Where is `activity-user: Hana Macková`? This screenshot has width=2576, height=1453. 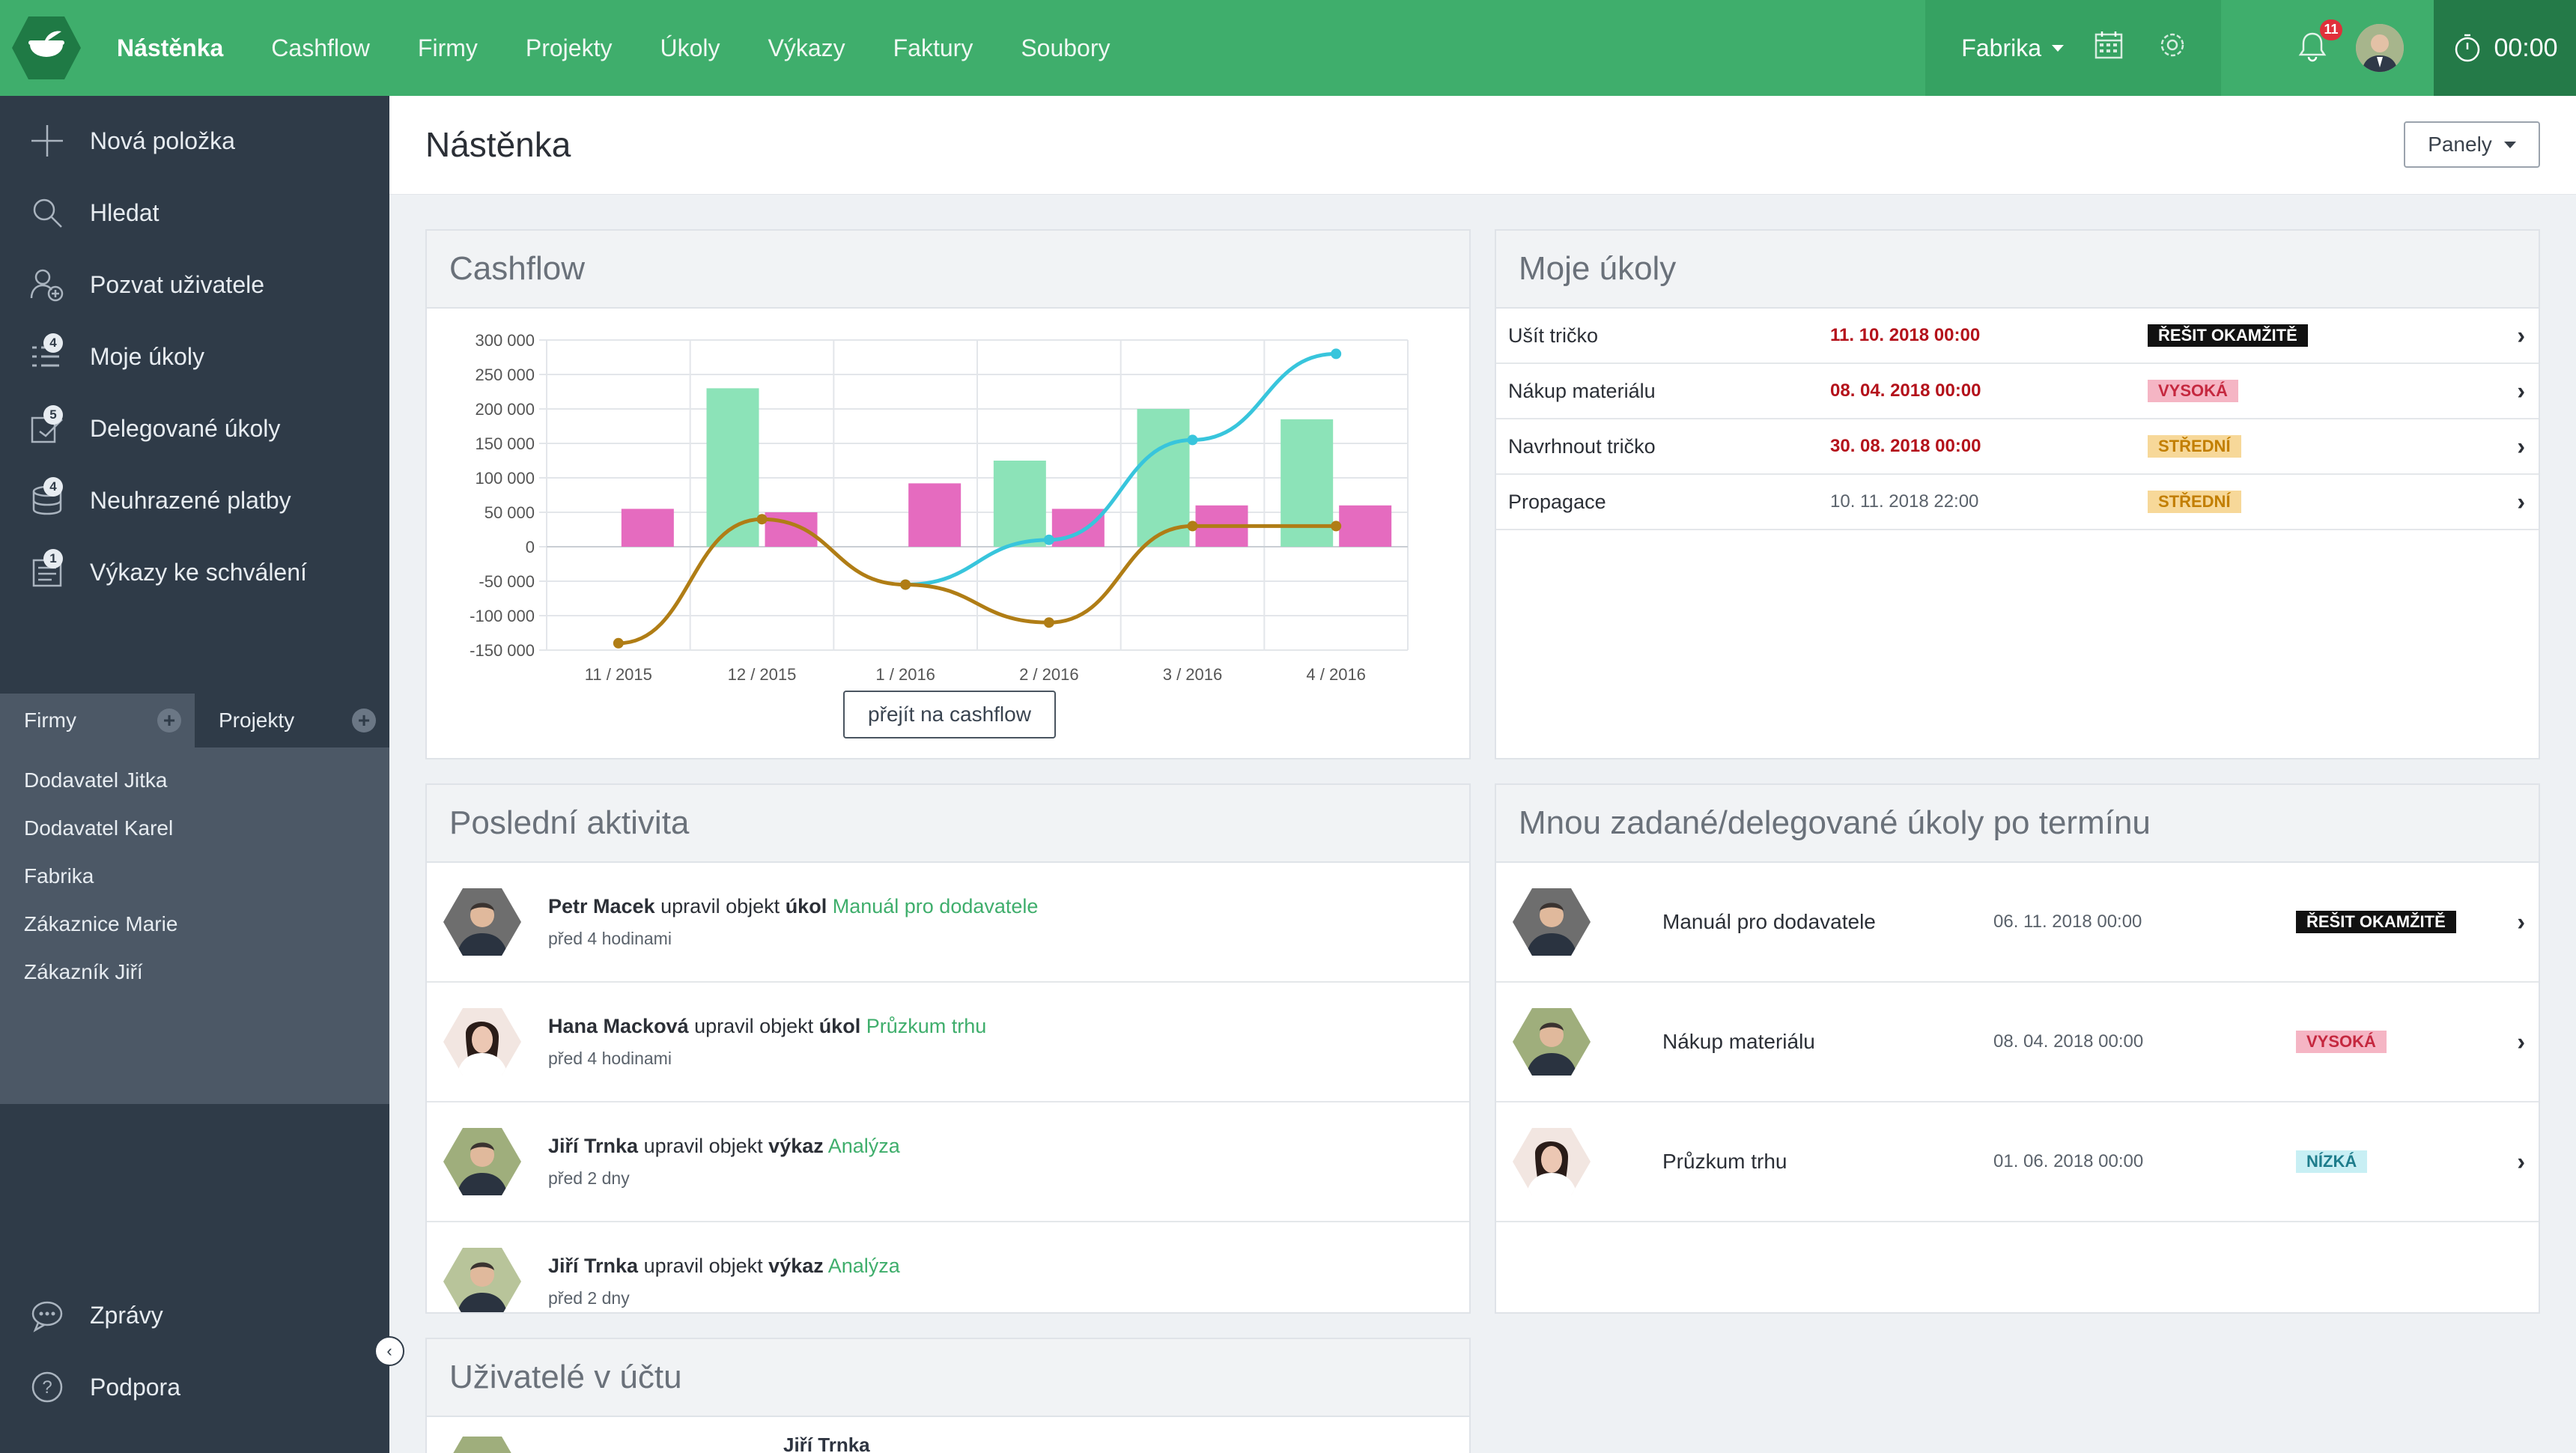
activity-user: Hana Macková is located at coordinates (618, 1026).